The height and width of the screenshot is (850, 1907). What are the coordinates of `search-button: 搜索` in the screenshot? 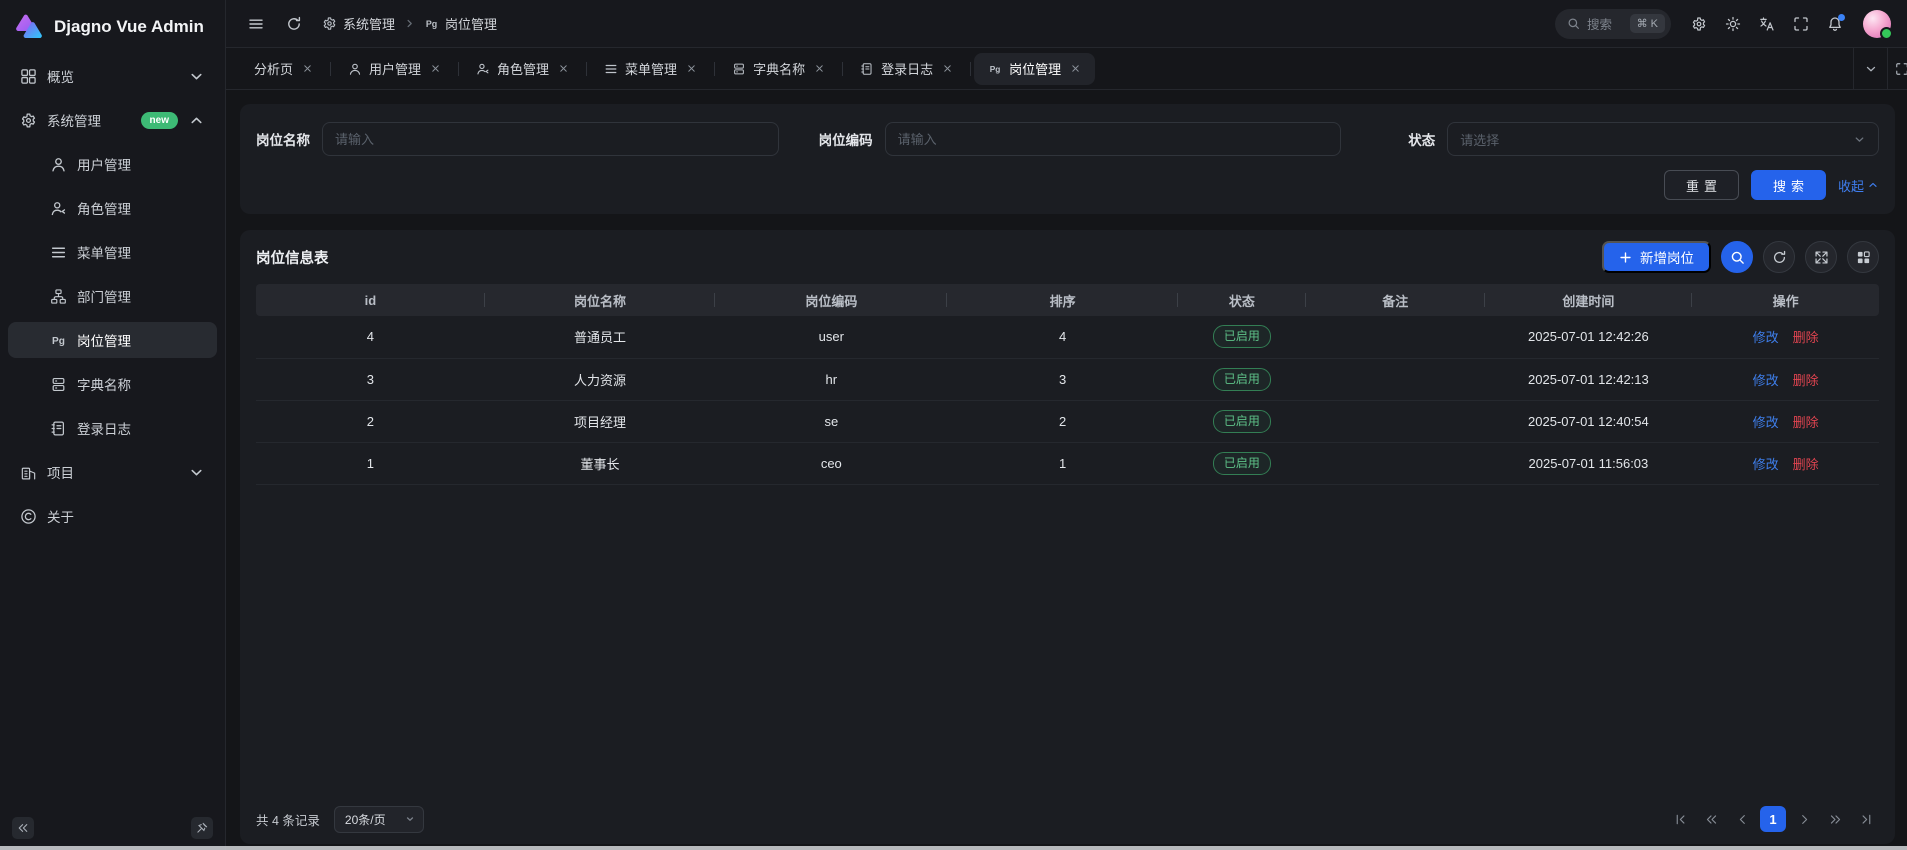 It's located at (1788, 185).